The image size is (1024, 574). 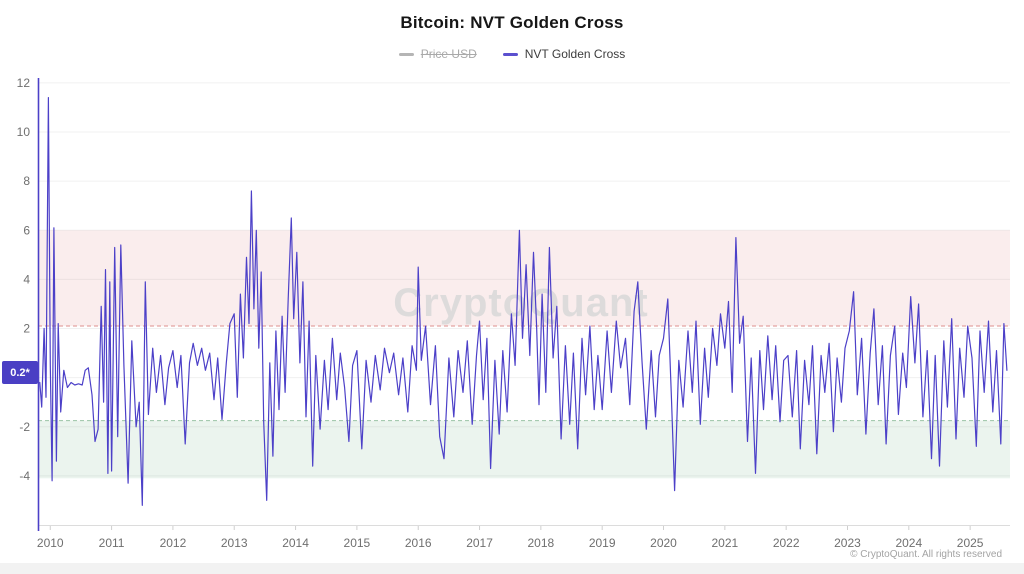 I want to click on x-tick-label: 2024, so click(x=908, y=543).